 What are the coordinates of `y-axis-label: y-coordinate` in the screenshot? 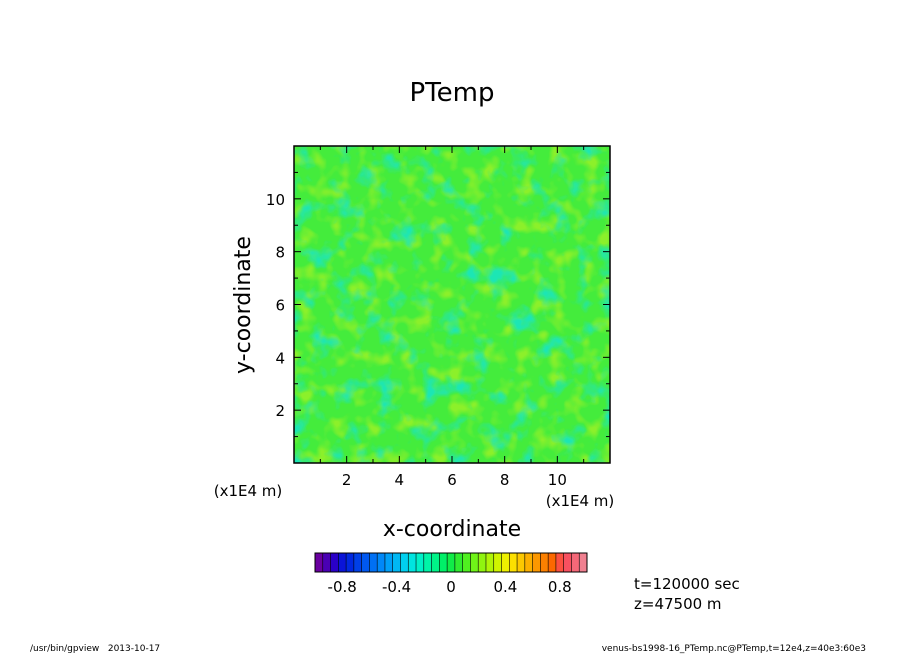 It's located at (243, 305).